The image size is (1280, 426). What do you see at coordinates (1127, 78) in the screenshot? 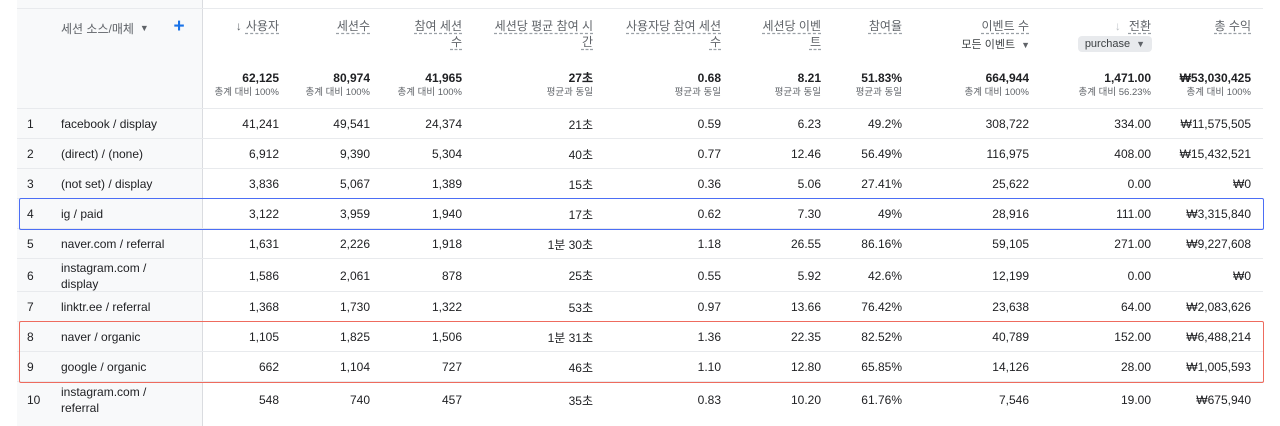
I see `total-value: 1,471.00` at bounding box center [1127, 78].